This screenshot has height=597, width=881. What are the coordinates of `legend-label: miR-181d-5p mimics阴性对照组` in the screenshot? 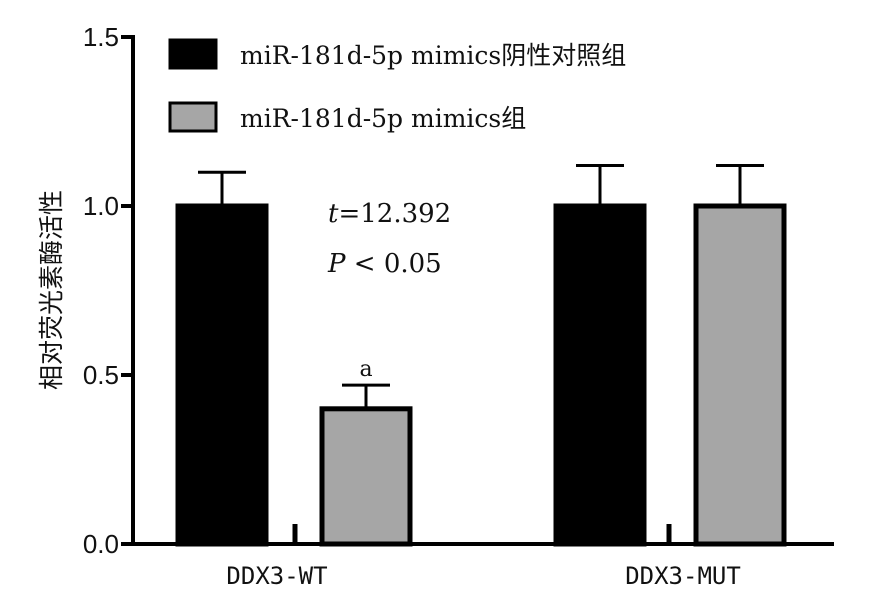 It's located at (433, 55).